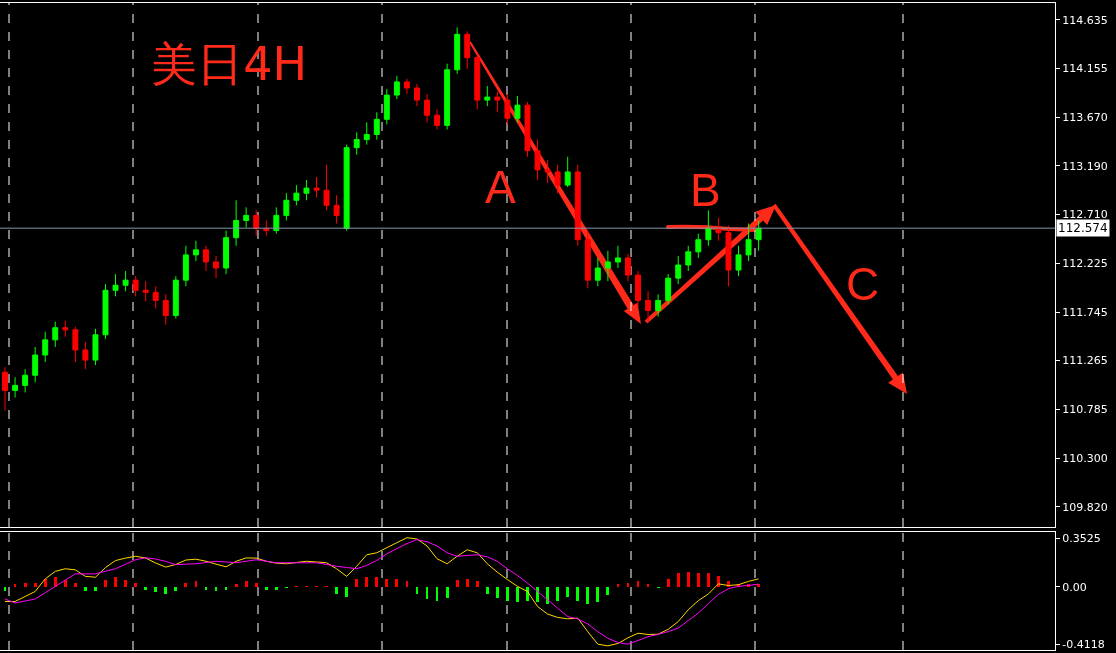  I want to click on y-tick-label: 113.670, so click(1085, 118).